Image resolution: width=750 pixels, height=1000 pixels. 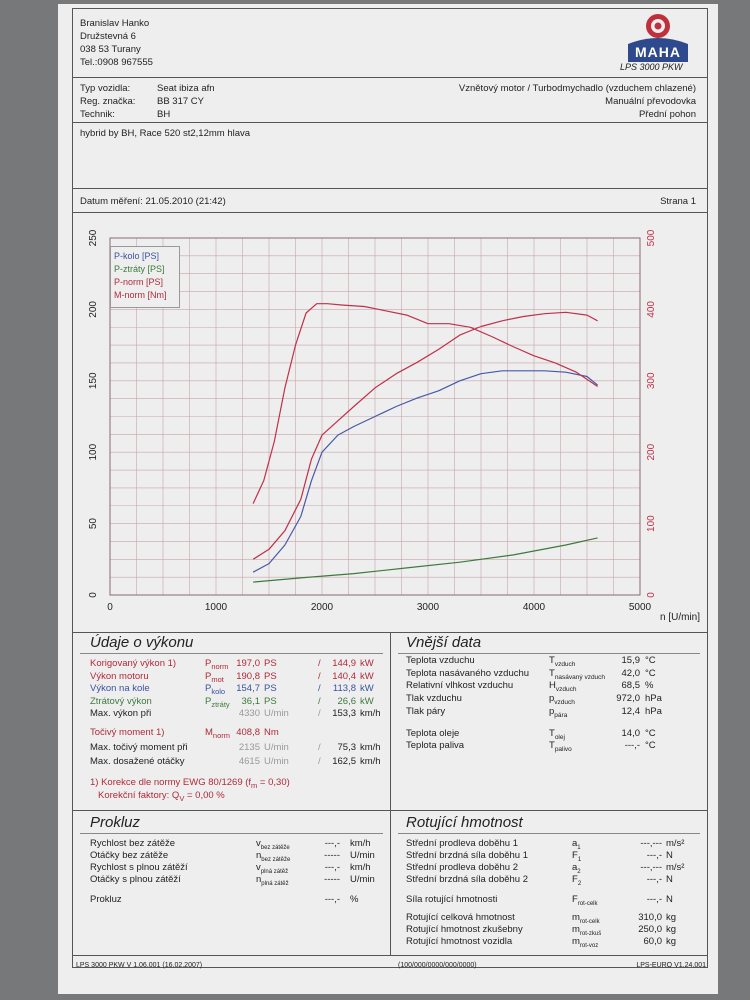 What do you see at coordinates (216, 607) in the screenshot?
I see `x-tick-label: 1000` at bounding box center [216, 607].